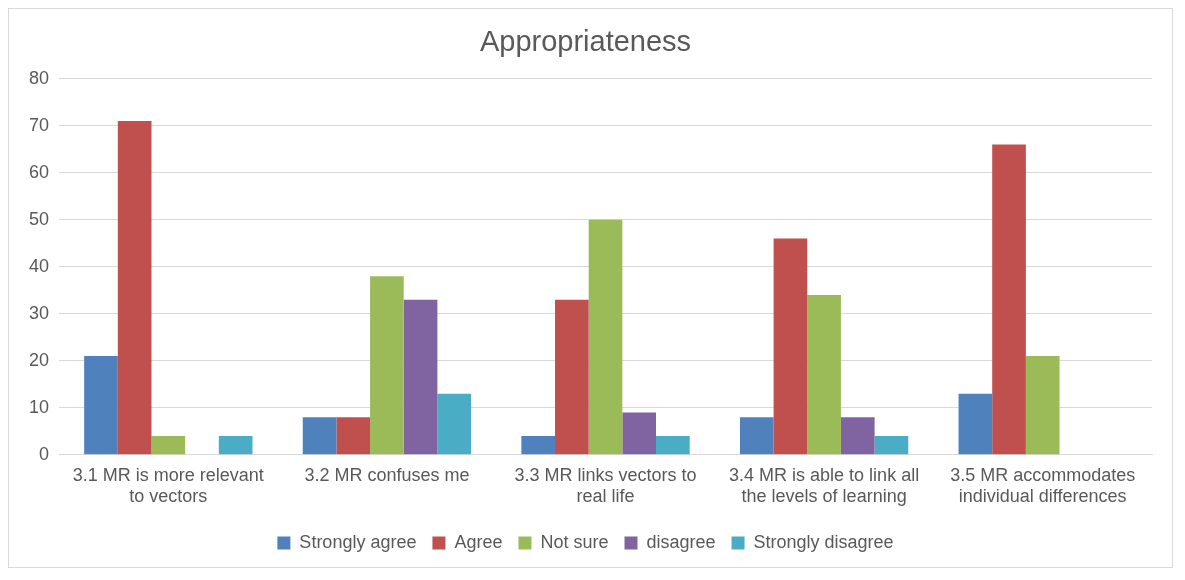 This screenshot has height=580, width=1185. What do you see at coordinates (1043, 485) in the screenshot?
I see `x-tick-label: 3.5 MR accommodates individual differences` at bounding box center [1043, 485].